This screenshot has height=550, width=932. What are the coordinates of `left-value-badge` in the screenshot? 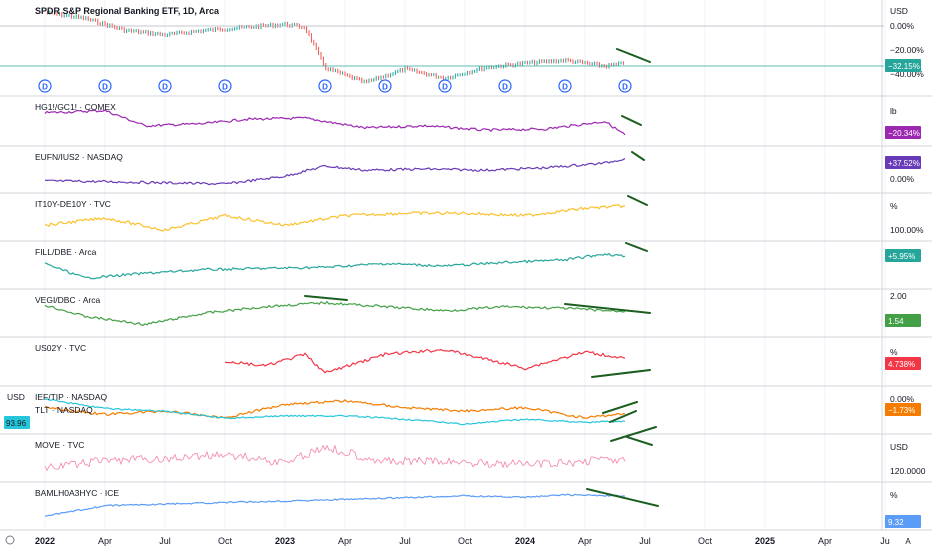 It's located at (17, 422).